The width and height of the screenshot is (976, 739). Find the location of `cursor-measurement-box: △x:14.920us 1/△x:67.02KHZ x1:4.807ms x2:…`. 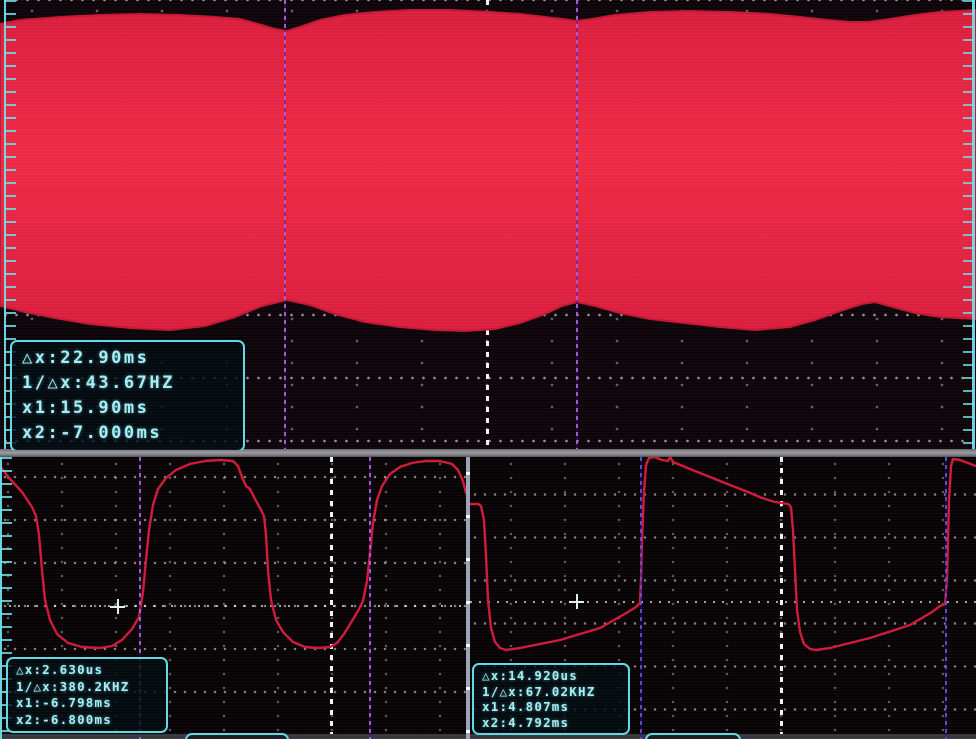

cursor-measurement-box: △x:14.920us 1/△x:67.02KHZ x1:4.807ms x2:… is located at coordinates (551, 699).